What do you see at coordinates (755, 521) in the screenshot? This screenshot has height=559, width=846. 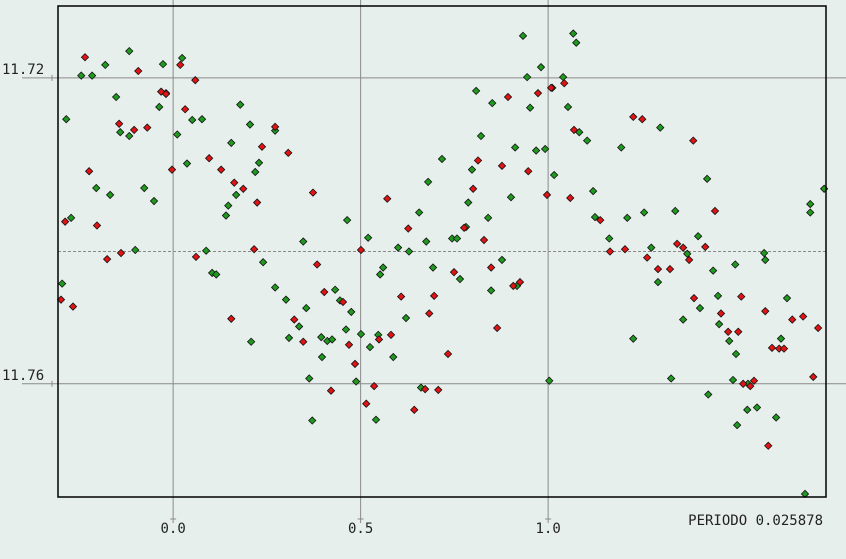 I see `period-annotation: PERIODO 0.025878` at bounding box center [755, 521].